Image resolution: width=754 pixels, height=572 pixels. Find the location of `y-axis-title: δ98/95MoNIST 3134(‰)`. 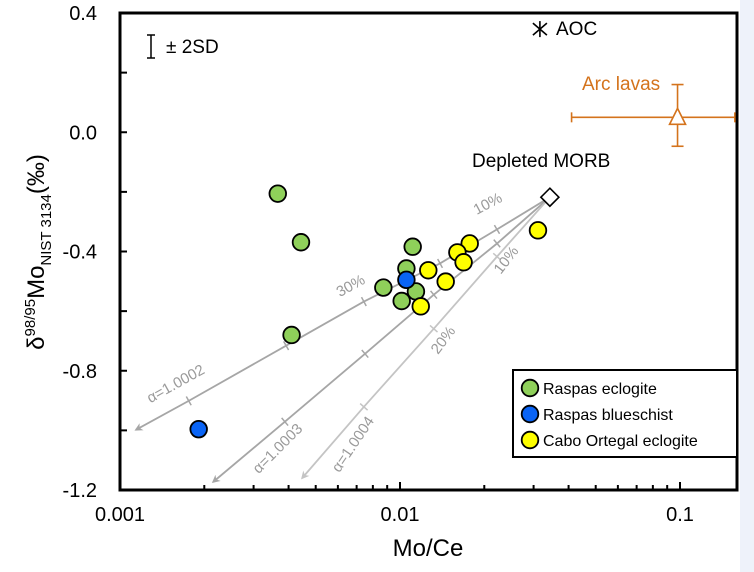

y-axis-title: δ98/95MoNIST 3134(‰) is located at coordinates (38, 252).